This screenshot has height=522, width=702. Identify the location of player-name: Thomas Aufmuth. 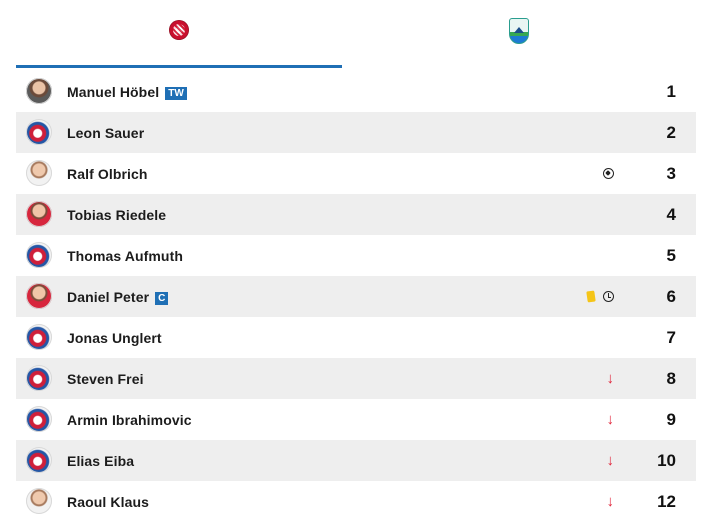
(125, 256).